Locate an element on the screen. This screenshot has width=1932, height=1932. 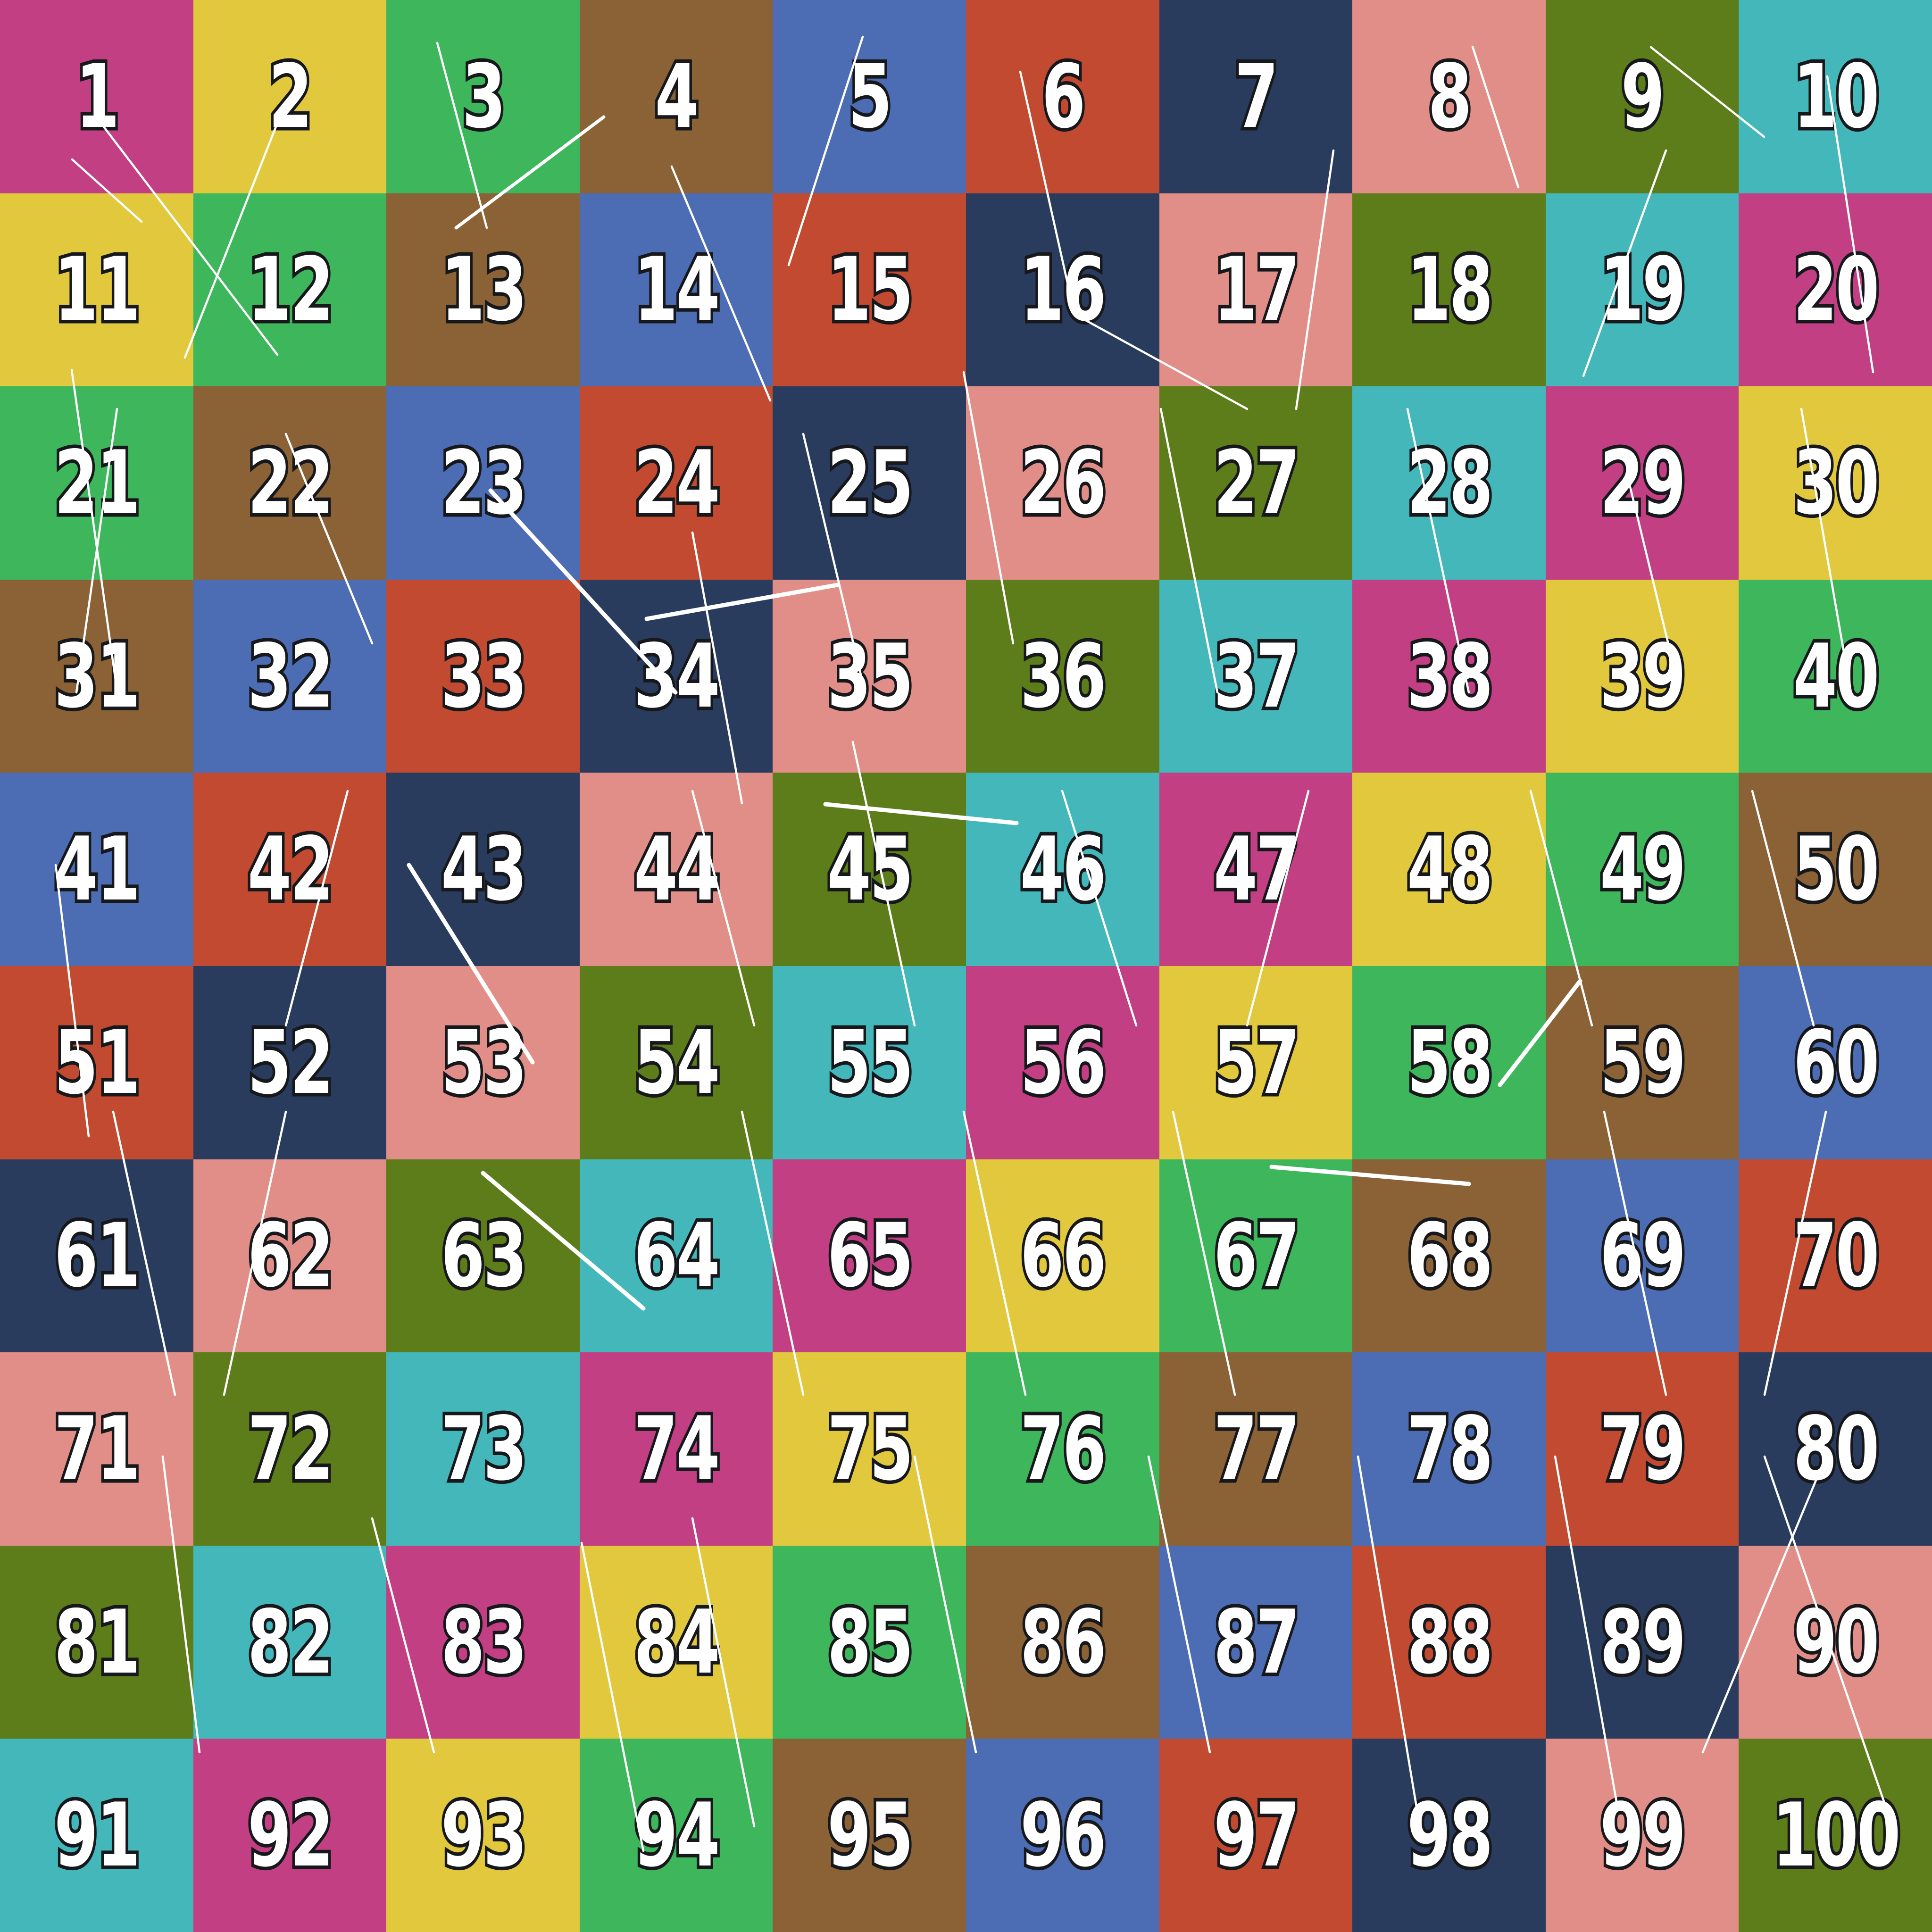
grid-cell-42: 42 is located at coordinates (290, 870).